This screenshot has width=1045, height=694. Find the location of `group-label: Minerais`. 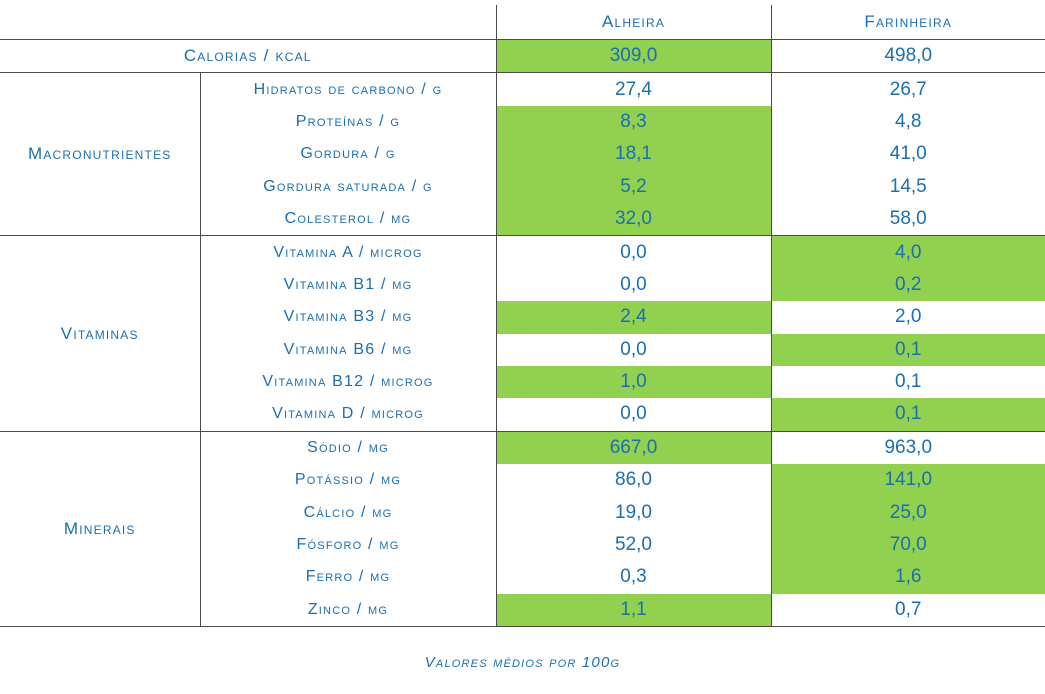

group-label: Minerais is located at coordinates (100, 529).